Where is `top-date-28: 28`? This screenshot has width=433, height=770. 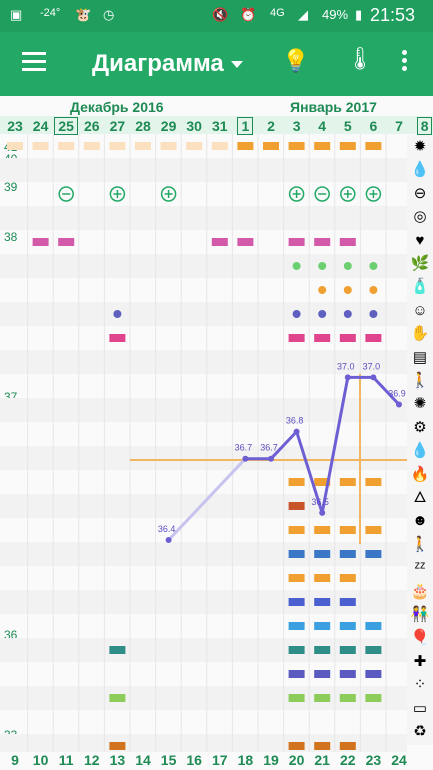 top-date-28: 28 is located at coordinates (143, 126).